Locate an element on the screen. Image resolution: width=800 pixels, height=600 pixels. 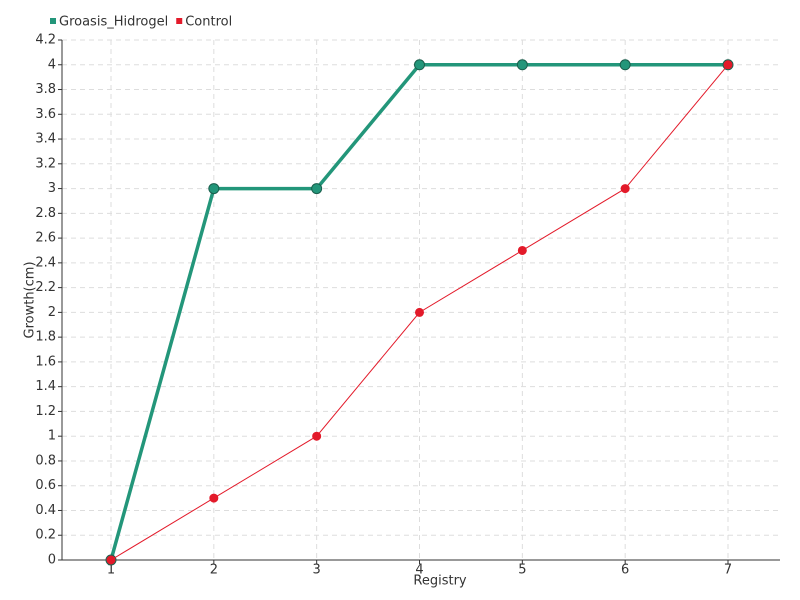
y-tick-label: 2.6 is located at coordinates (45, 238).